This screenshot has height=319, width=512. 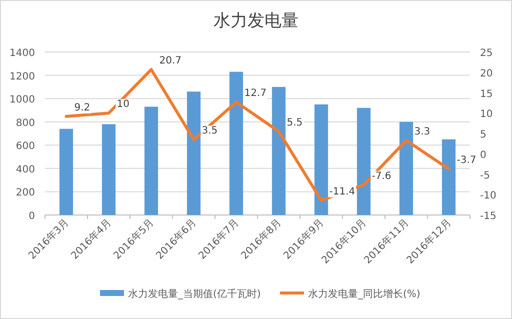 I want to click on y2-tick-label: 15, so click(x=486, y=94).